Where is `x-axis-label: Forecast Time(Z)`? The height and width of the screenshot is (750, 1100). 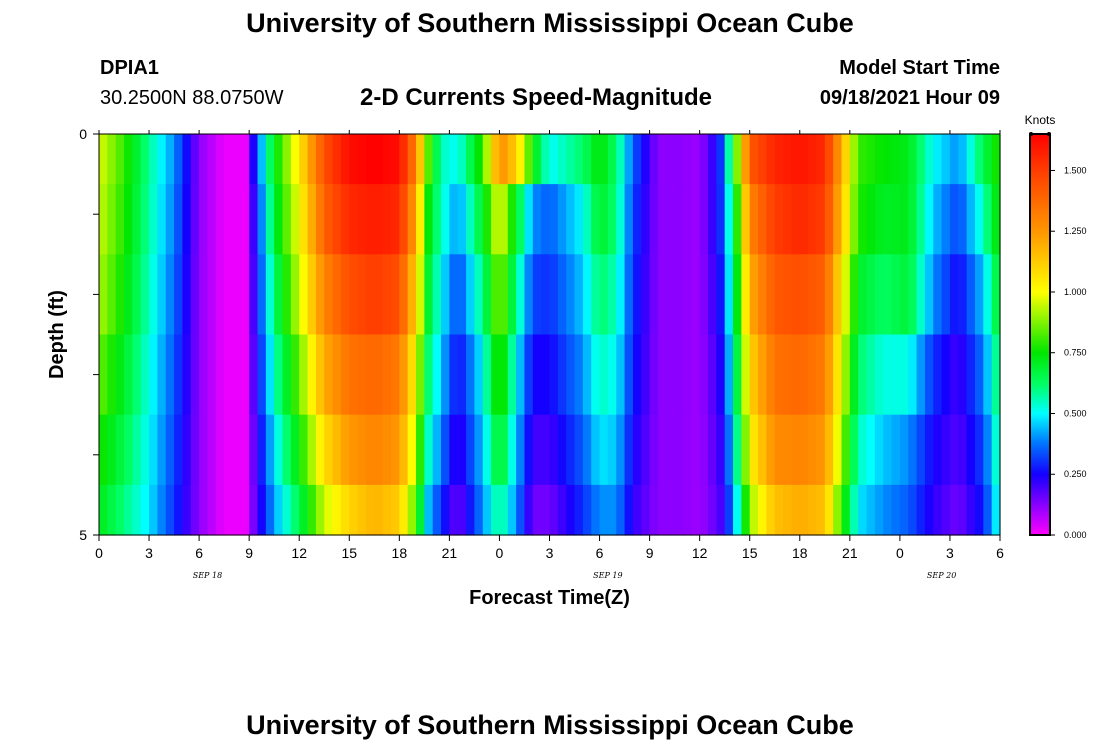
x-axis-label: Forecast Time(Z) is located at coordinates (549, 598).